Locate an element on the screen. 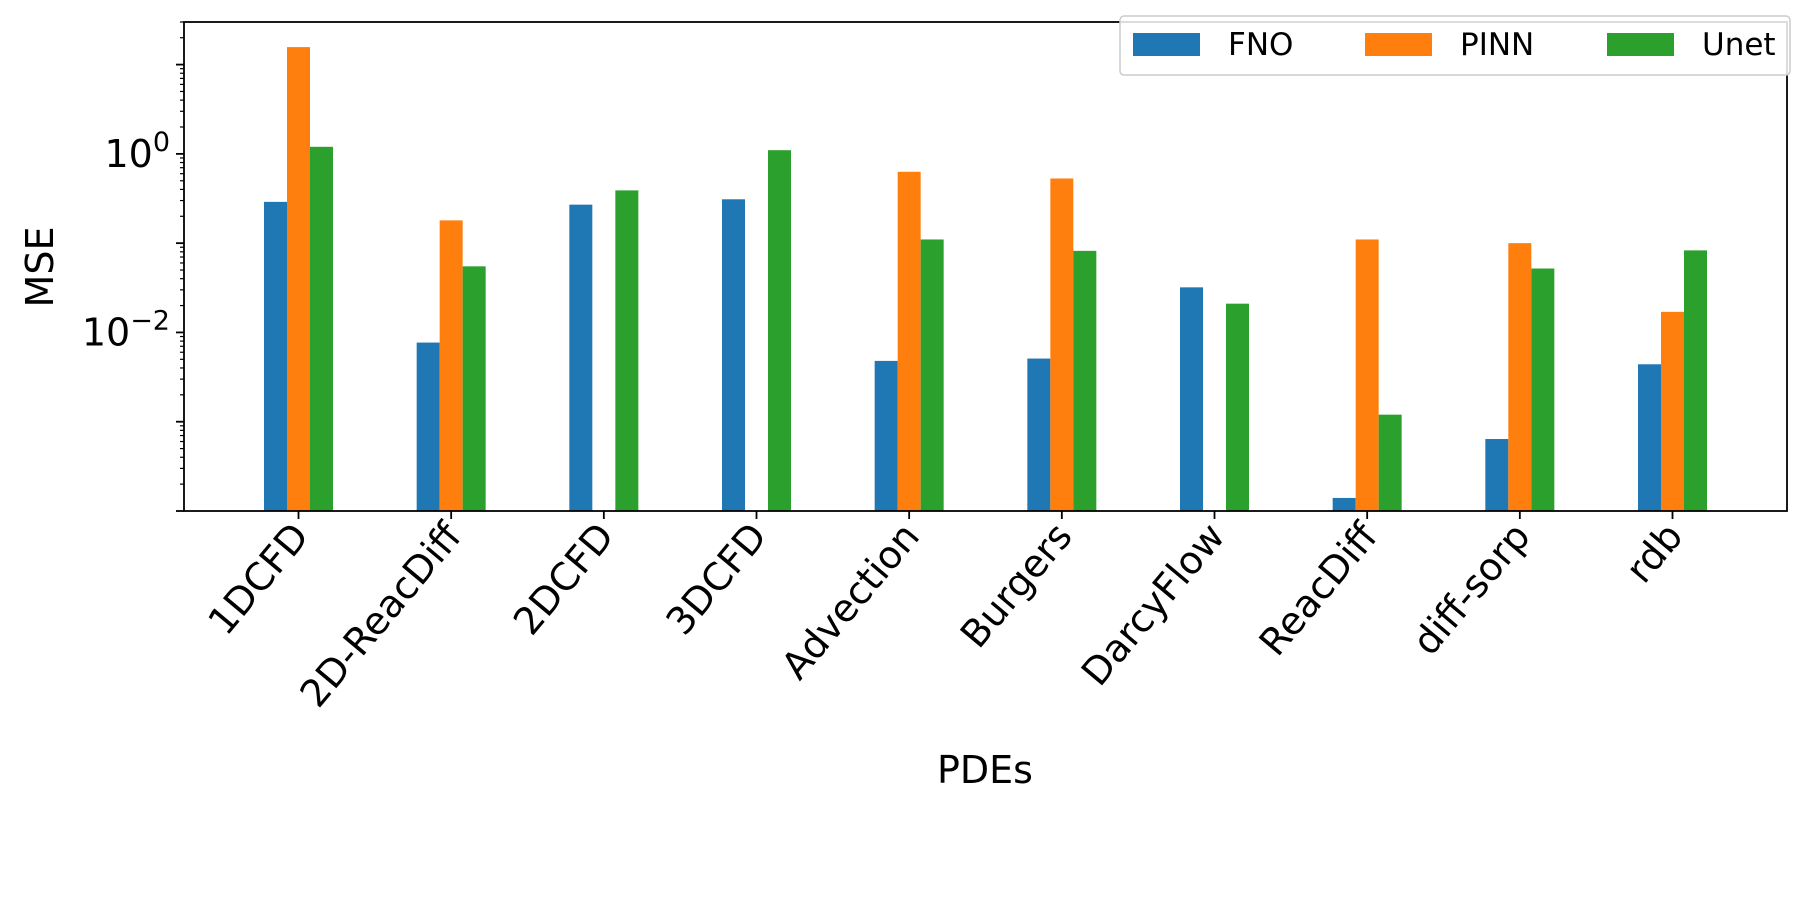 The width and height of the screenshot is (1800, 900). bar-pinn-rdb is located at coordinates (1672, 411).